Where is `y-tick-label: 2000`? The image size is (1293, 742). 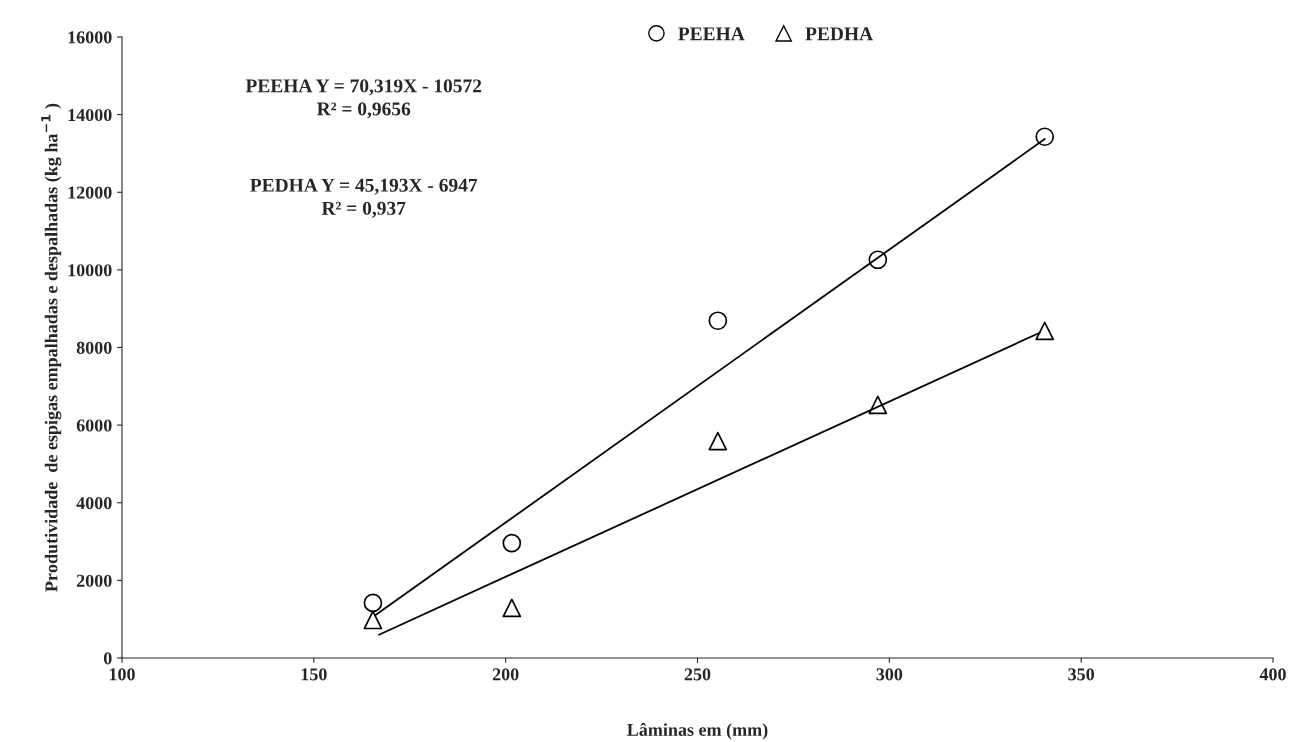 y-tick-label: 2000 is located at coordinates (94, 580).